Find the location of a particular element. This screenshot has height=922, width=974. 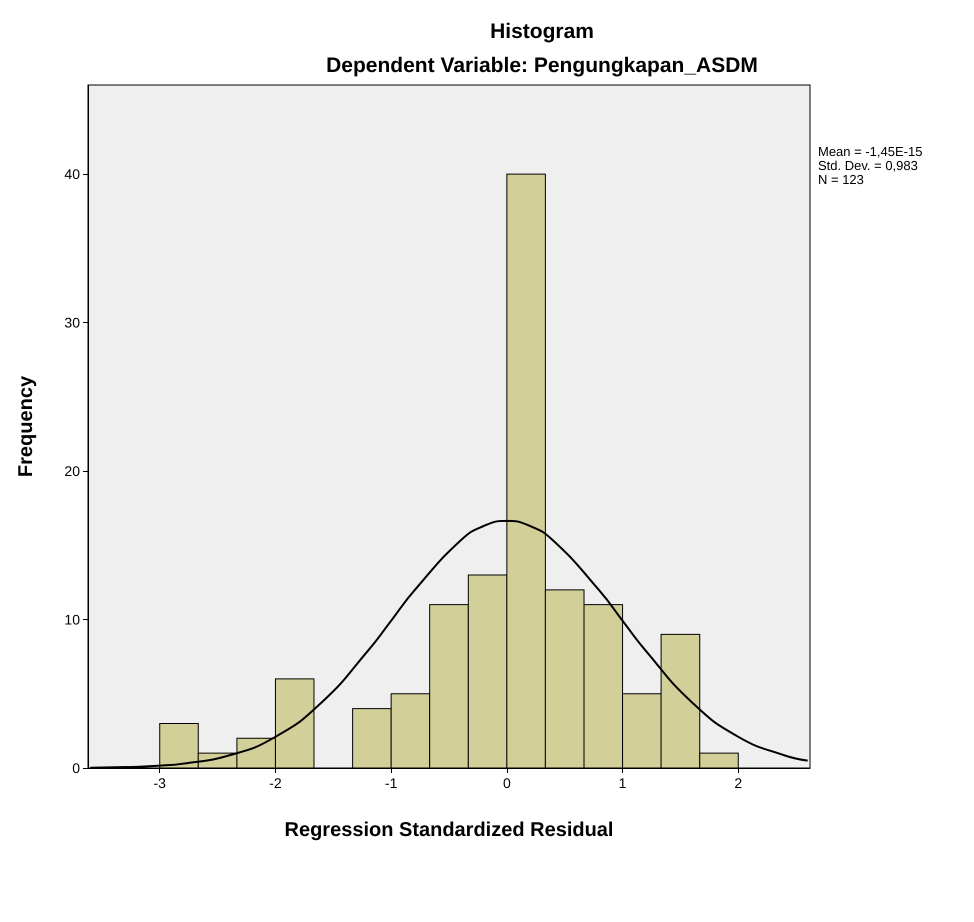

x-axis-title: Regression Standardized Residual is located at coordinates (449, 830).